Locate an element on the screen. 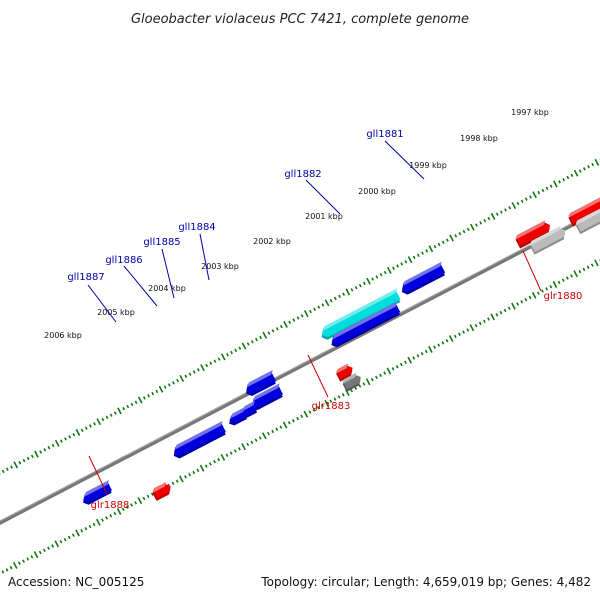 The height and width of the screenshot is (600, 600). gene-gll1887 is located at coordinates (199, 439).